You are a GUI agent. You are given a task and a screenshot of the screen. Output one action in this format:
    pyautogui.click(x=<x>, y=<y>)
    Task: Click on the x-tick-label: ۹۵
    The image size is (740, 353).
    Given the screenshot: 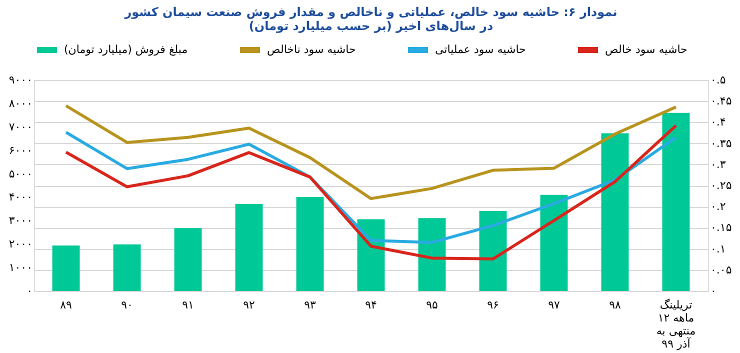 What is the action you would take?
    pyautogui.click(x=432, y=305)
    